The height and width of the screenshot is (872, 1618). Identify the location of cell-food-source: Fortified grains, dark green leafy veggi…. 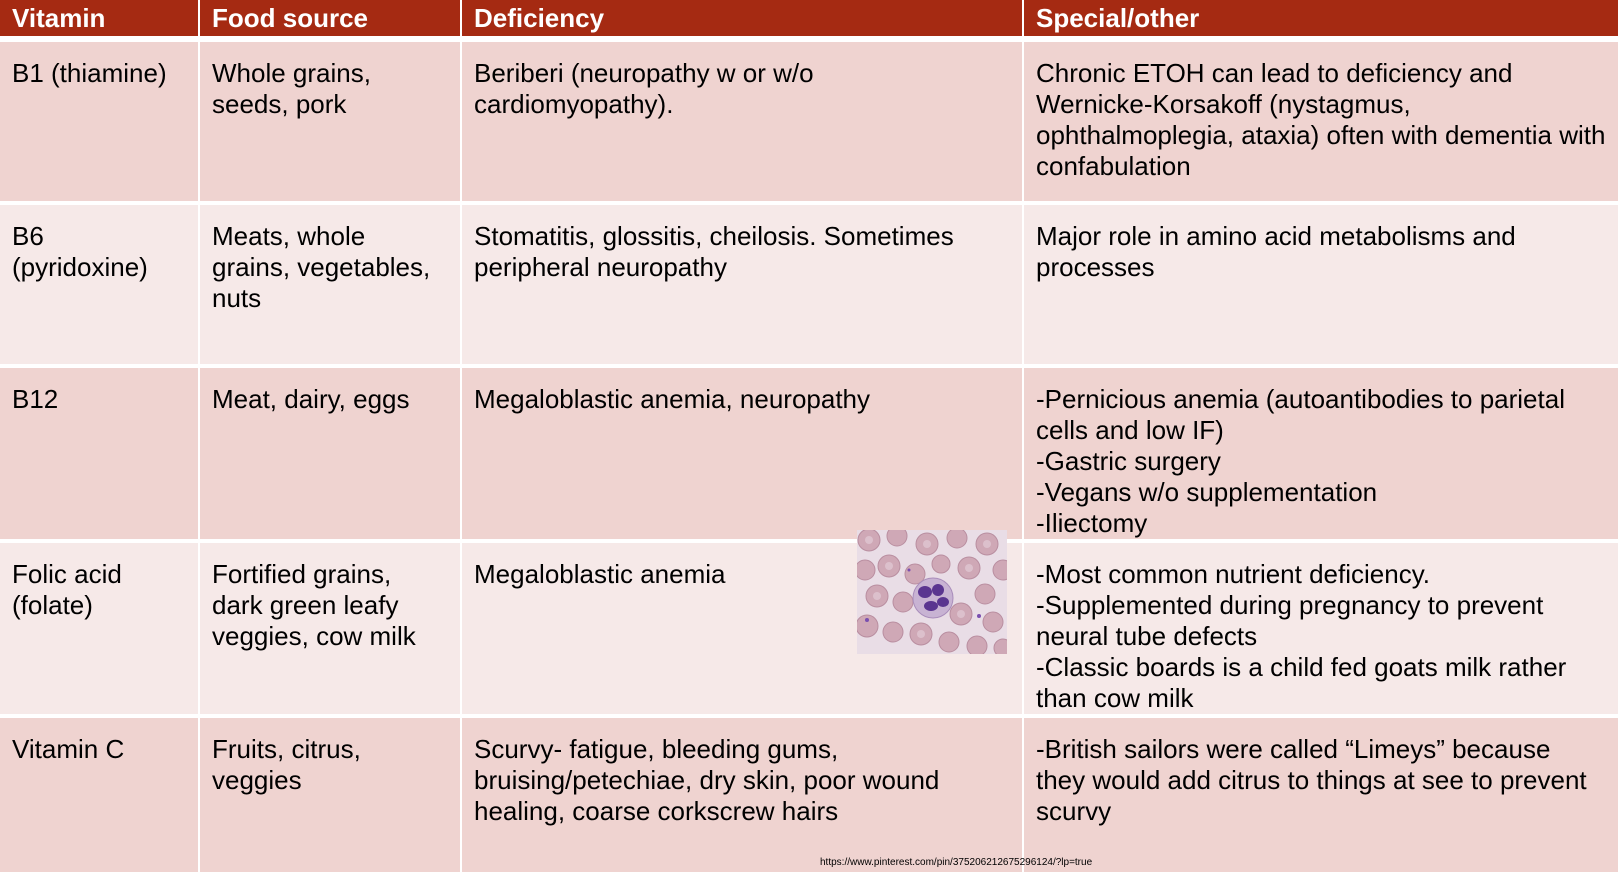
(331, 630).